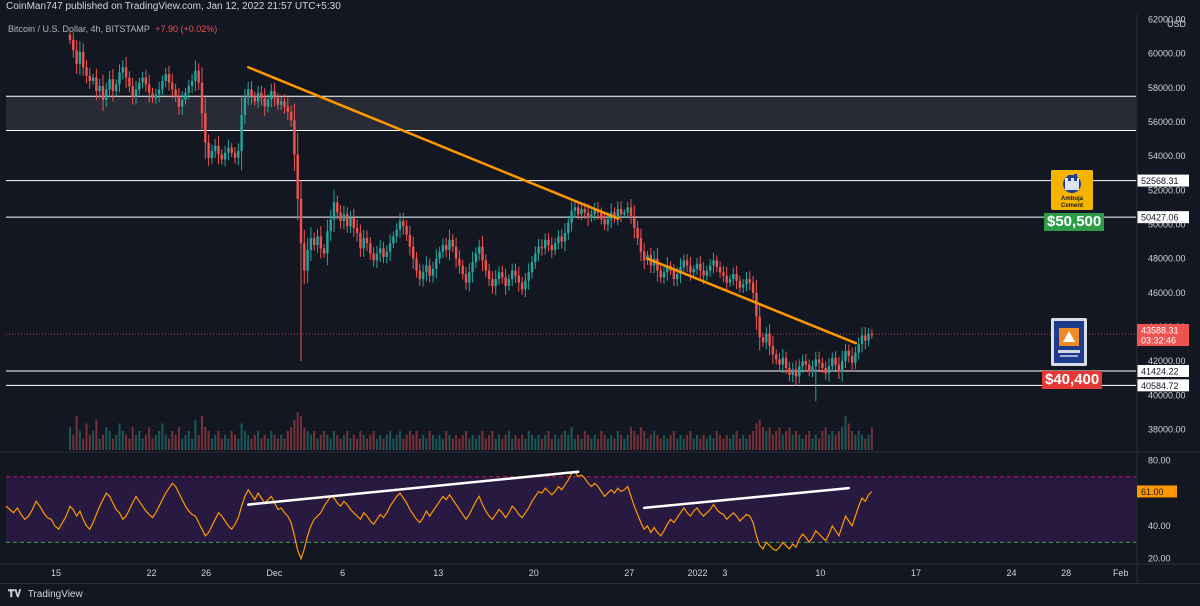 The width and height of the screenshot is (1200, 606). Describe the element at coordinates (1069, 342) in the screenshot. I see `ultratech-cement-logo` at that location.